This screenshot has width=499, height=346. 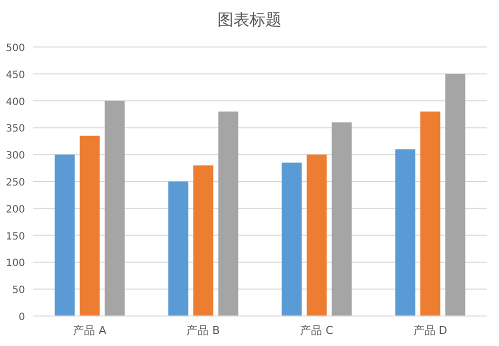 I want to click on x-tick-label: 产品 A, so click(x=90, y=330).